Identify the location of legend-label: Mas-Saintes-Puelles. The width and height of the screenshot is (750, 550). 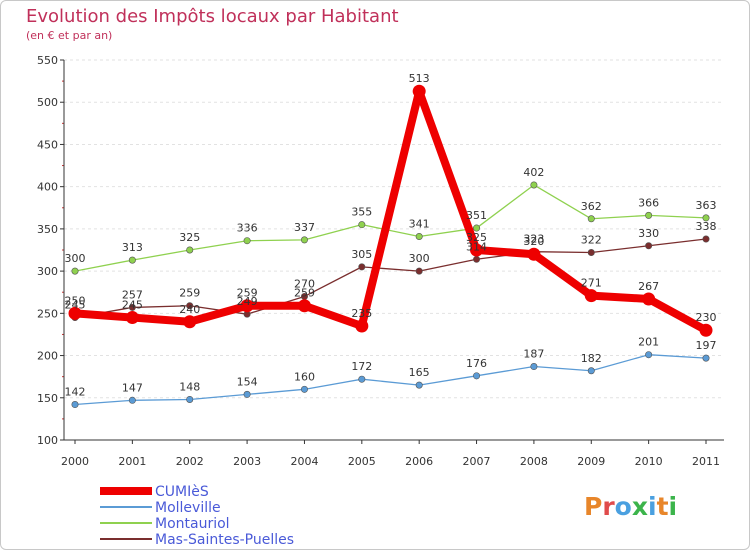
(224, 540).